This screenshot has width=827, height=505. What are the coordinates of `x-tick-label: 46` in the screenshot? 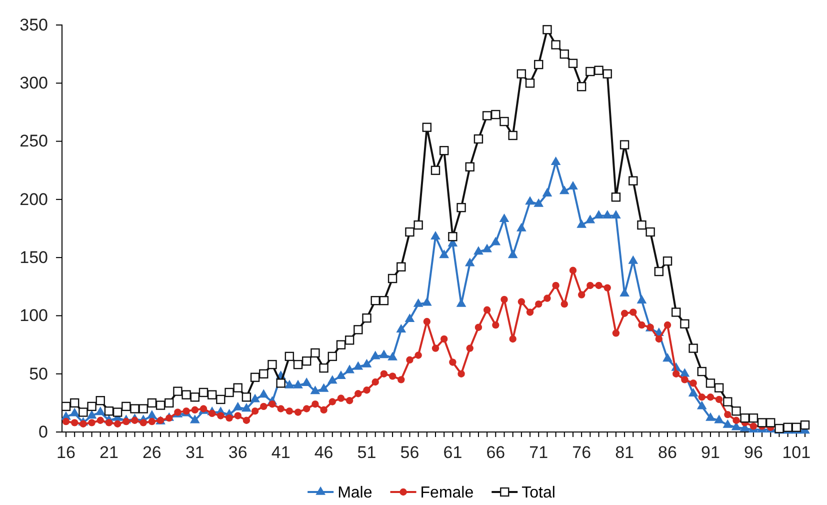 It's located at (324, 452).